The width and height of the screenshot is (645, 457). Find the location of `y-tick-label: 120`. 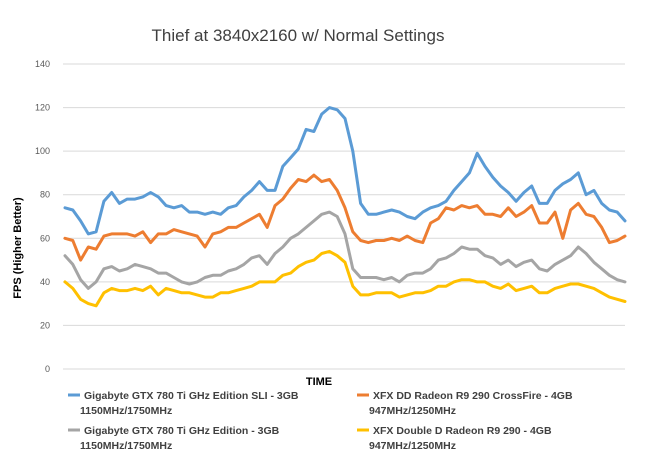

y-tick-label: 120 is located at coordinates (42, 108).